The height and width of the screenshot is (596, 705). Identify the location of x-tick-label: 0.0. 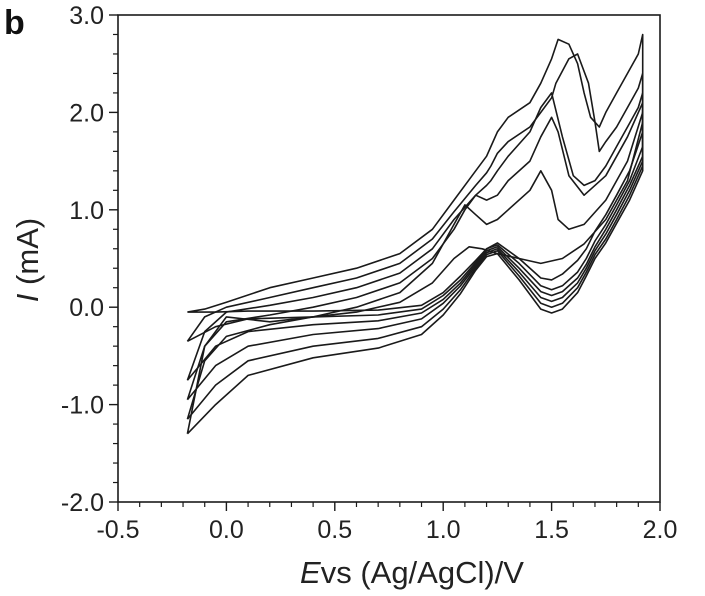
(226, 530).